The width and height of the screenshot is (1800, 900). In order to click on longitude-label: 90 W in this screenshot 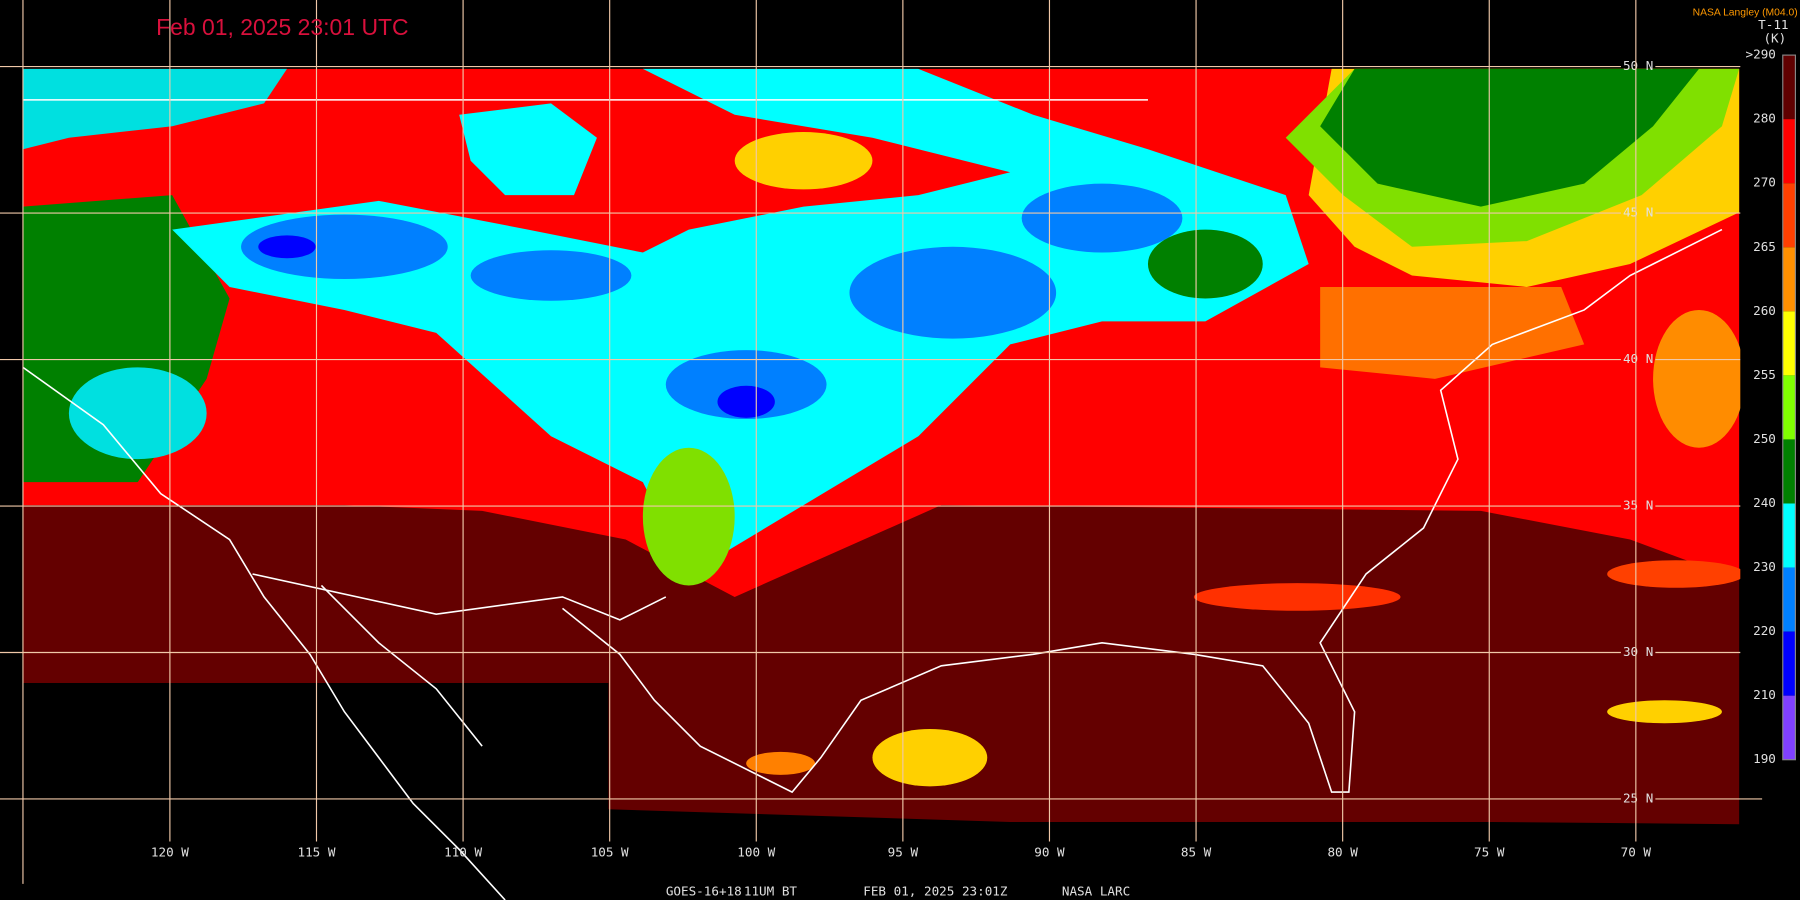, I will do `click(1049, 851)`.